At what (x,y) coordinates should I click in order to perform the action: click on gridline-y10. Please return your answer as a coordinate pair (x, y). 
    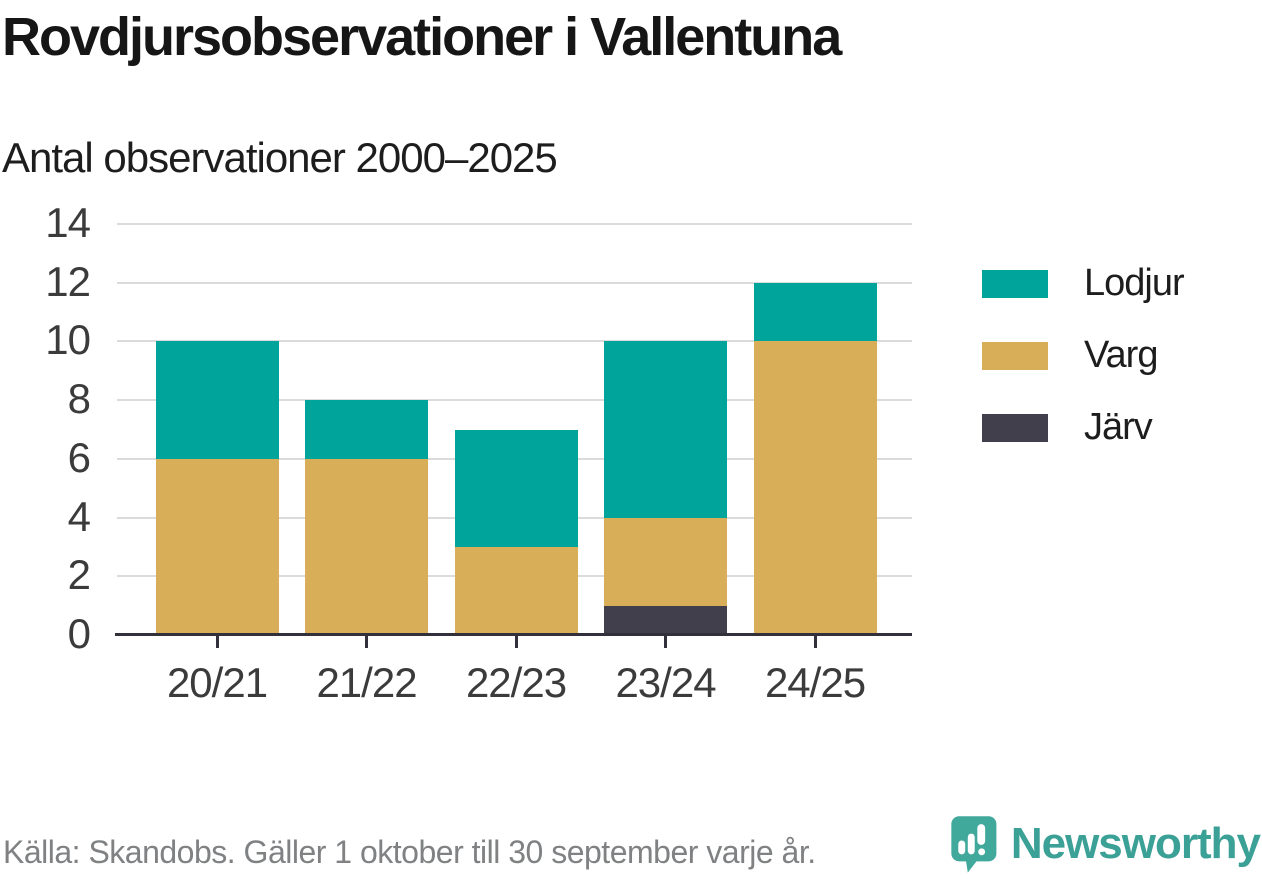
    Looking at the image, I should click on (514, 341).